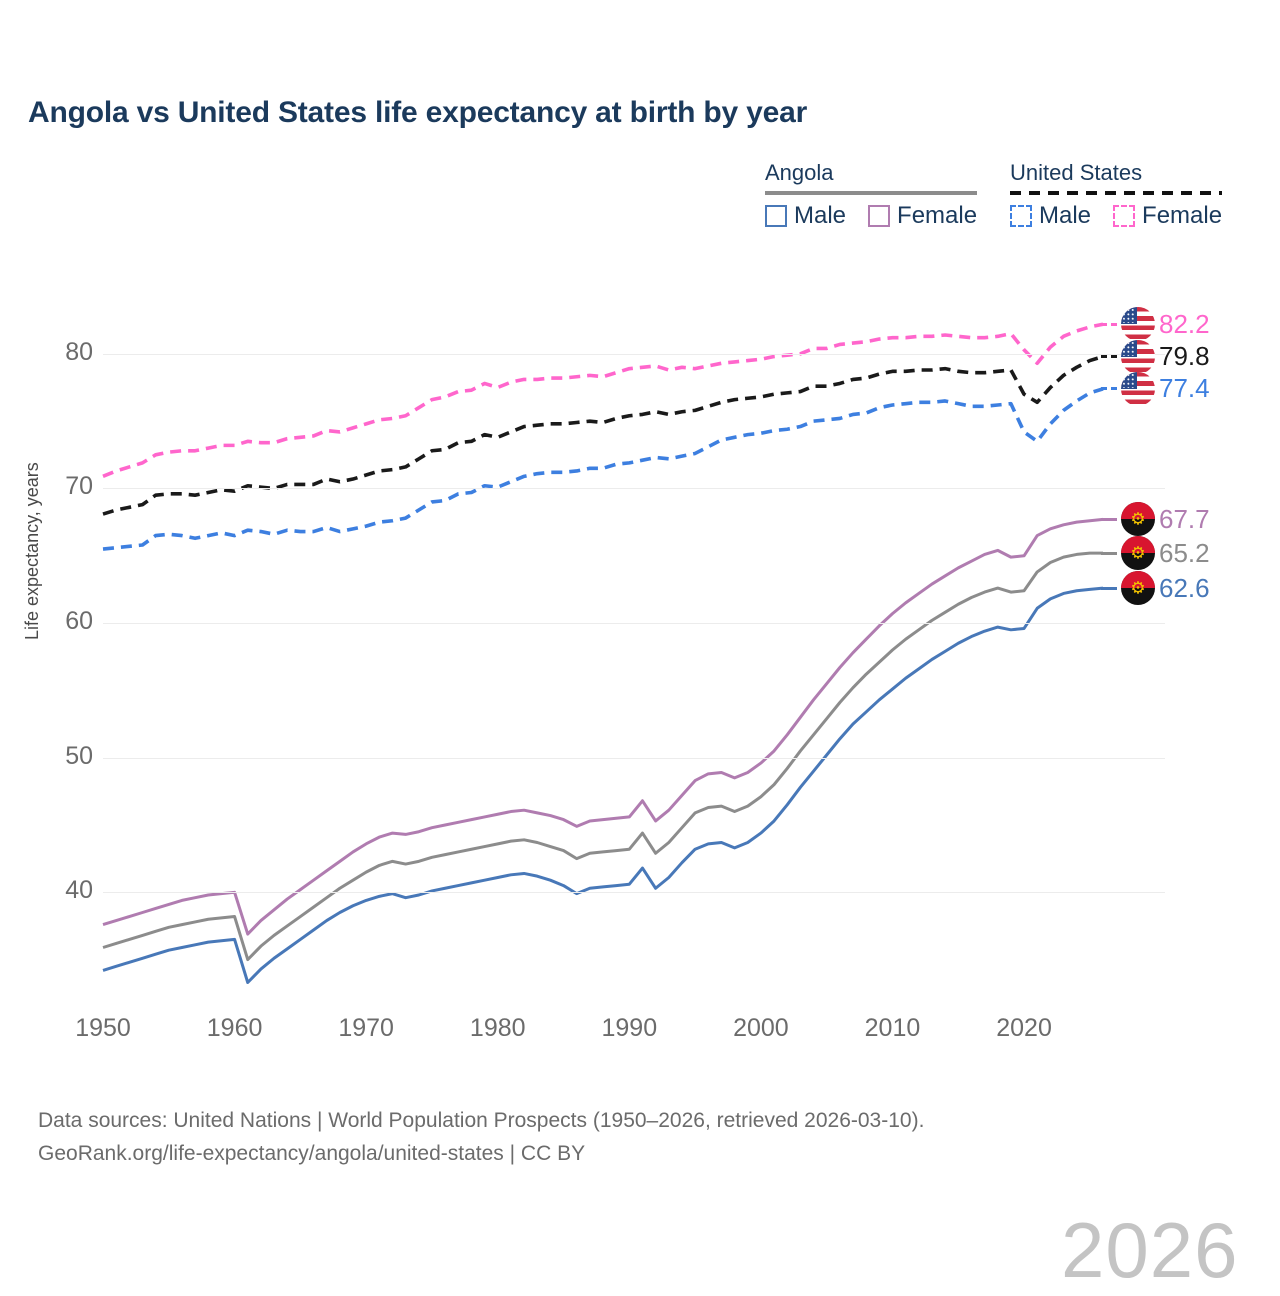 The image size is (1280, 1296). What do you see at coordinates (234, 1028) in the screenshot?
I see `x-tick-1960: 1960` at bounding box center [234, 1028].